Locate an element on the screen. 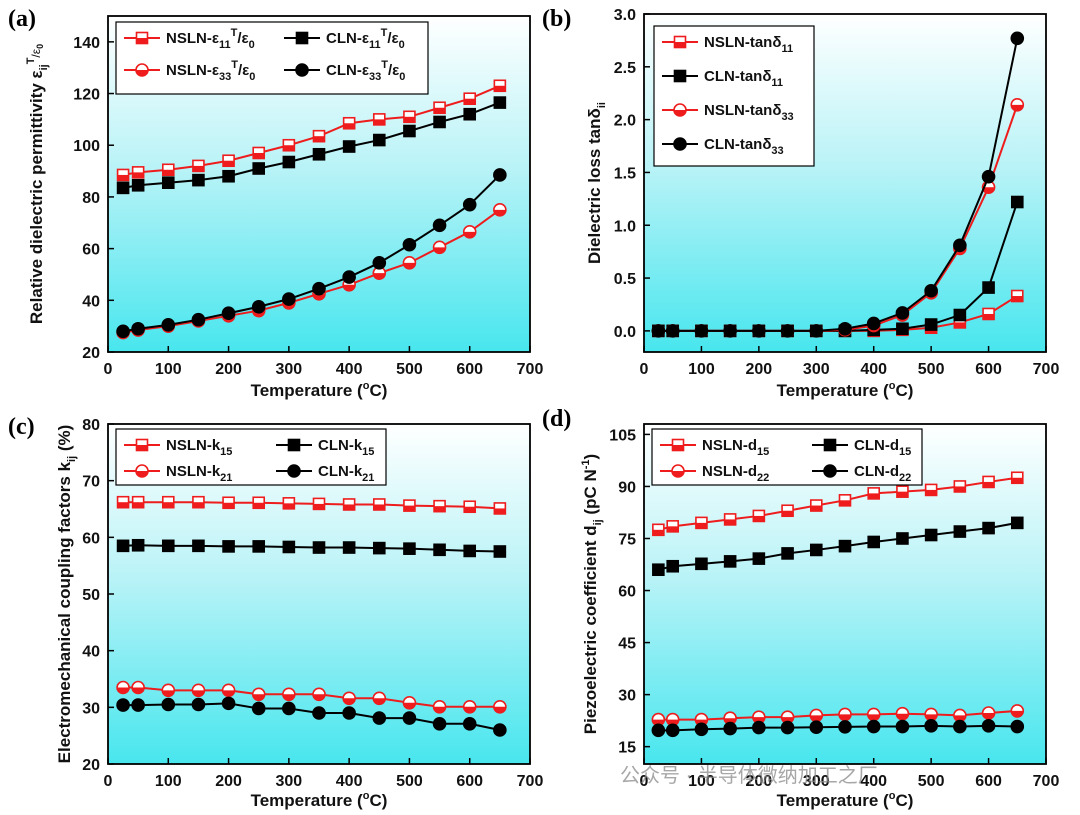  x-axis-label: Temperature (oC) is located at coordinates (319, 800).